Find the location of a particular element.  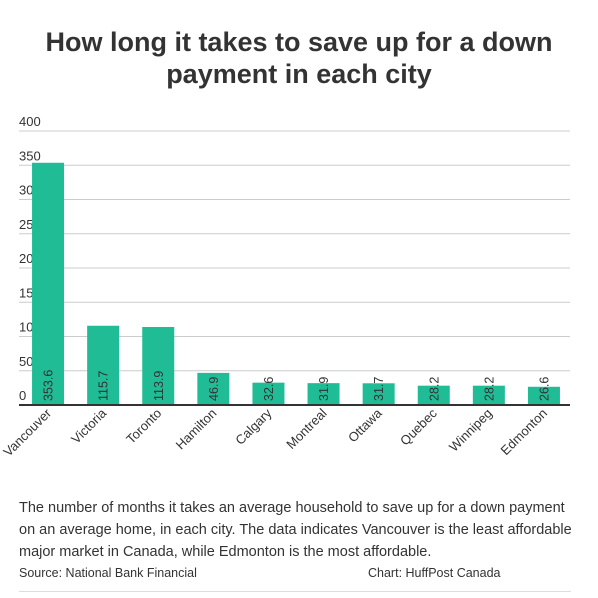

y-tick-label: 0 is located at coordinates (22, 395).